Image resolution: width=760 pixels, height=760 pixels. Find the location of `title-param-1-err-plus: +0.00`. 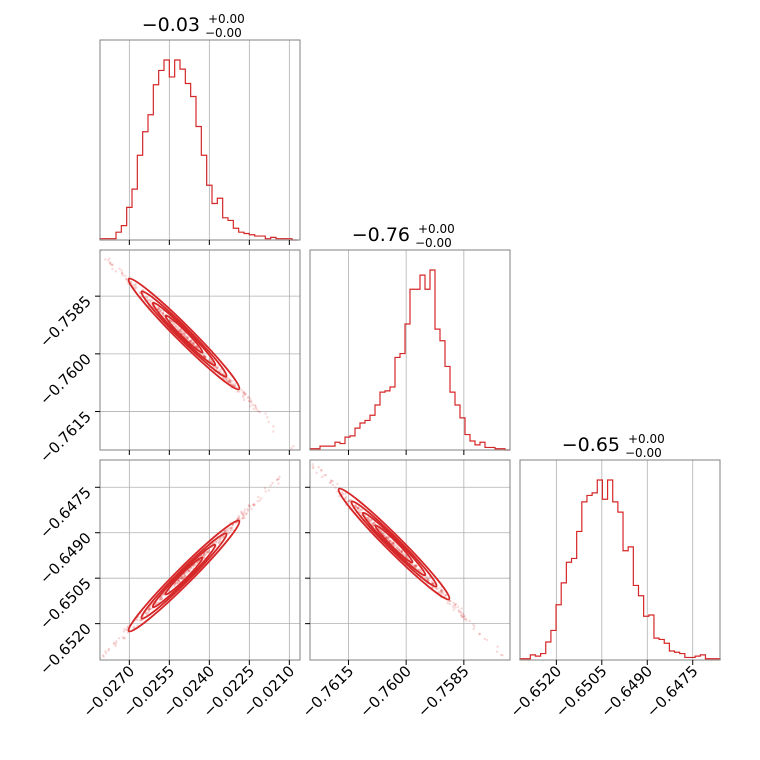

title-param-1-err-plus: +0.00 is located at coordinates (226, 19).